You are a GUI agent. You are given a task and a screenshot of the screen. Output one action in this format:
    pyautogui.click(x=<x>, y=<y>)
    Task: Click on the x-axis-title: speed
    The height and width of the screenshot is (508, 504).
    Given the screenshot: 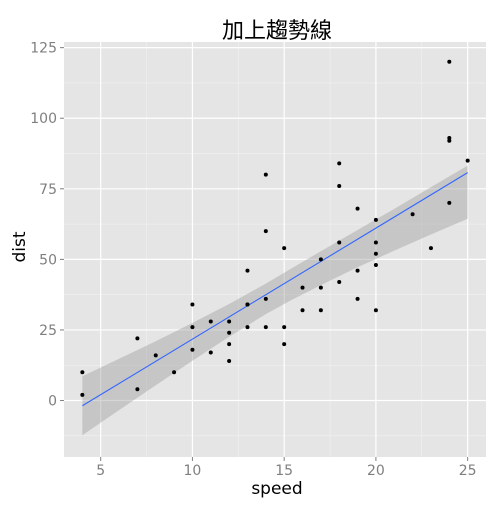 What is the action you would take?
    pyautogui.click(x=276, y=489)
    